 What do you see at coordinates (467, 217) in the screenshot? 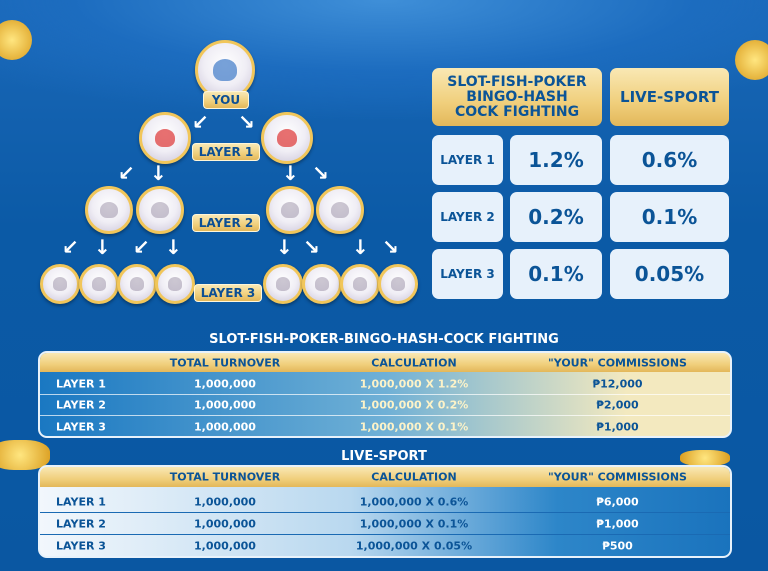
I see `rate-row-label: LAYER 2` at bounding box center [467, 217].